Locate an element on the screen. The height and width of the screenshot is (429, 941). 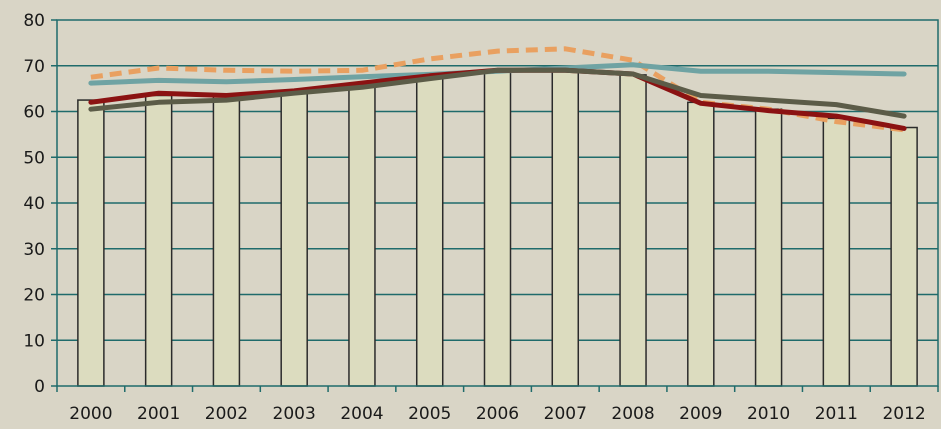
y-tick-label-60: 60 is located at coordinates (34, 113).